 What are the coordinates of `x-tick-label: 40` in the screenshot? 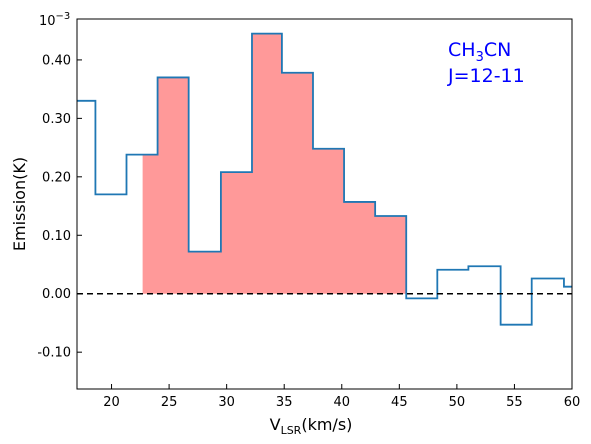 It's located at (341, 402).